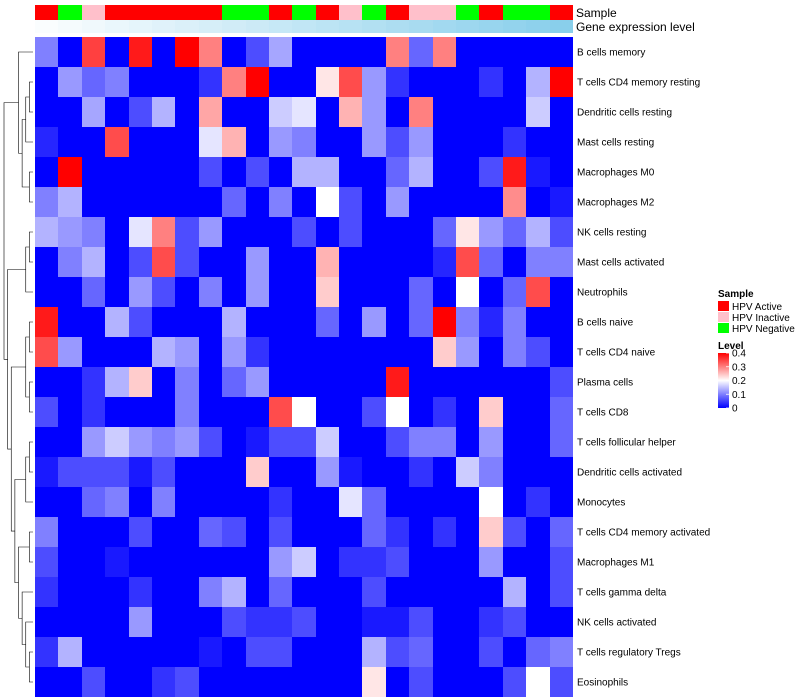 The image size is (800, 700). Describe the element at coordinates (736, 382) in the screenshot. I see `legend-level-ticks: 0 0.1 0.2 0.3 0.4` at that location.